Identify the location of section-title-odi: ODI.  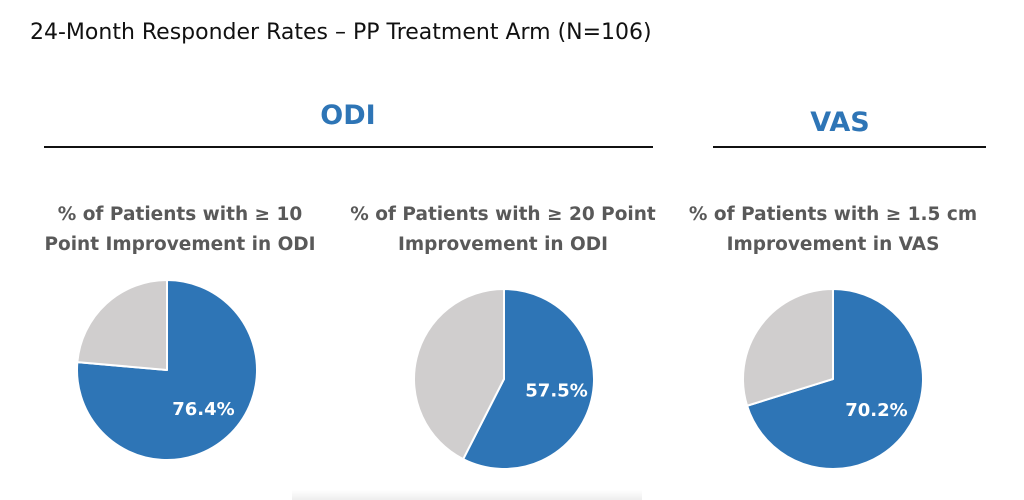
(348, 115).